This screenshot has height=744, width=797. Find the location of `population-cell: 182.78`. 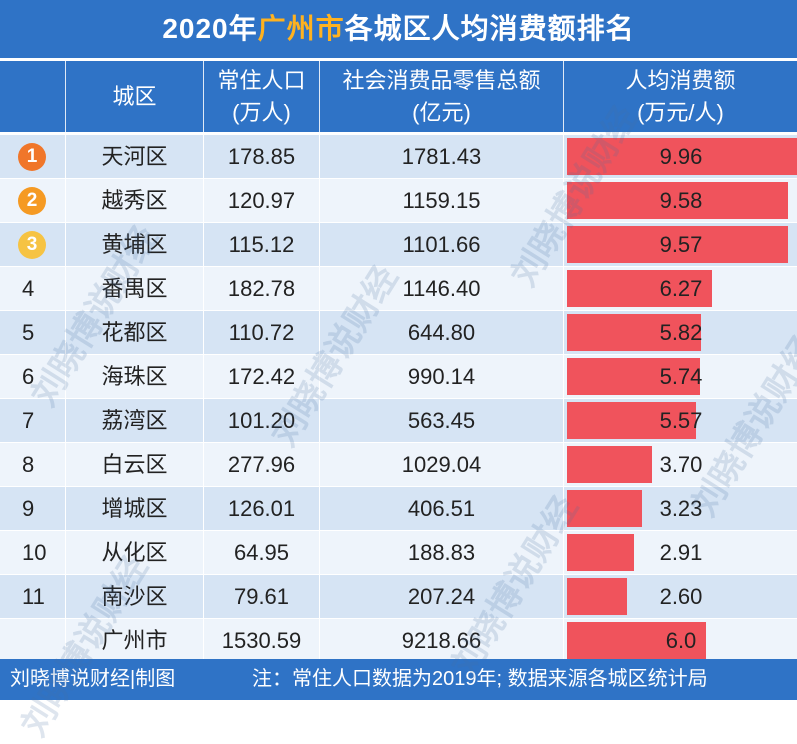

population-cell: 182.78 is located at coordinates (262, 288).